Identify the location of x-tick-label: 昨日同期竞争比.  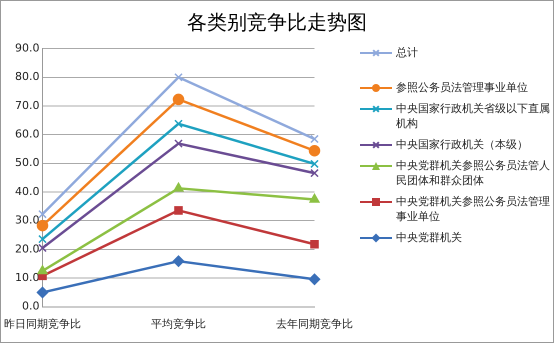
(42, 323).